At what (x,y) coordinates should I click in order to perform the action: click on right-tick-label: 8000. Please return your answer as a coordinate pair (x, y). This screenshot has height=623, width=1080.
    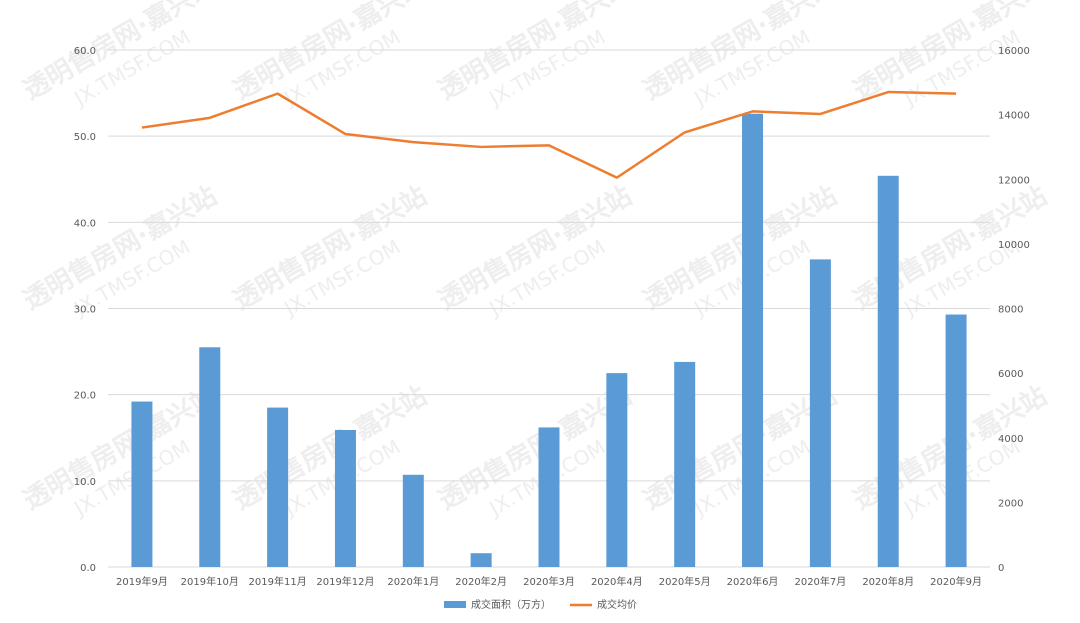
    Looking at the image, I should click on (1010, 310).